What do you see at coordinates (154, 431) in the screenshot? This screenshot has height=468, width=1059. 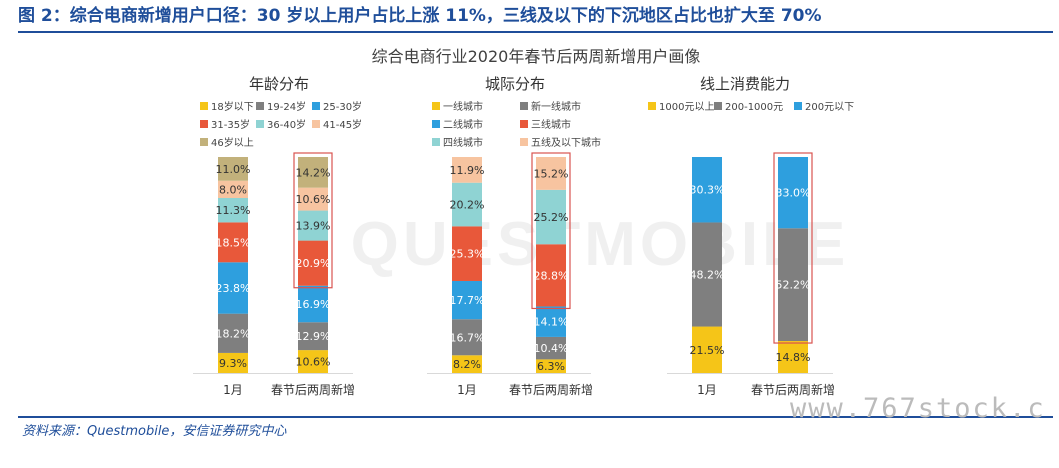 I see `source-note: 资料来源：Questmobile，安信证券研究中心` at bounding box center [154, 431].